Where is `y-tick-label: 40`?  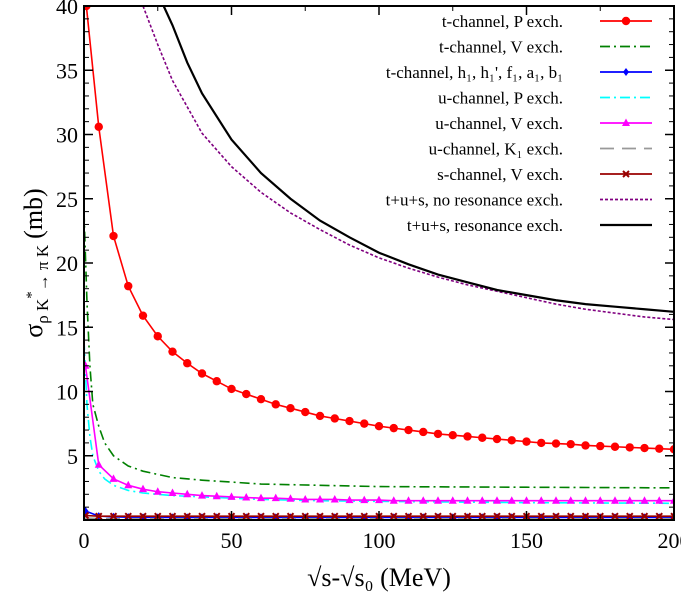
y-tick-label: 40 is located at coordinates (67, 9).